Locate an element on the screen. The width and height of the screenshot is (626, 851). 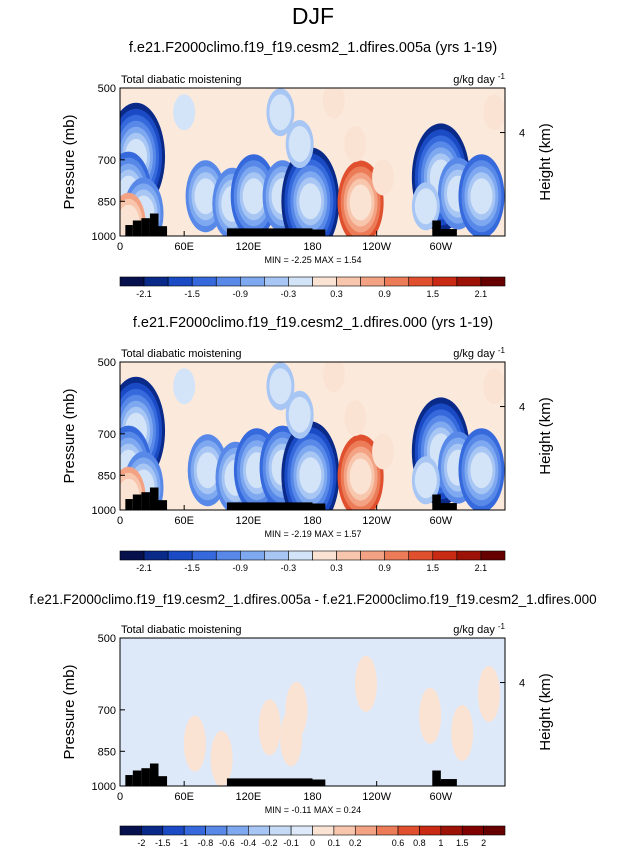
colorbar-label: -2.1 is located at coordinates (144, 568).